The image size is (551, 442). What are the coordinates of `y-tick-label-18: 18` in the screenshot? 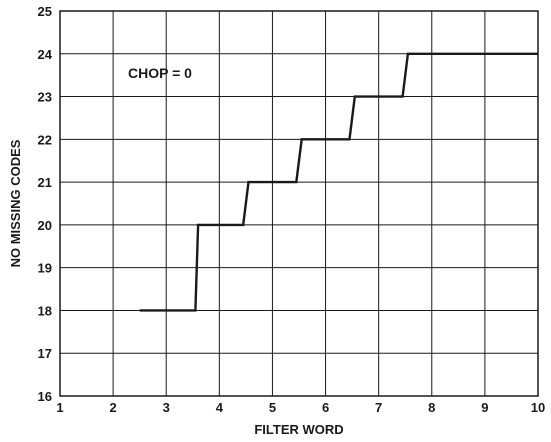 It's located at (45, 310).